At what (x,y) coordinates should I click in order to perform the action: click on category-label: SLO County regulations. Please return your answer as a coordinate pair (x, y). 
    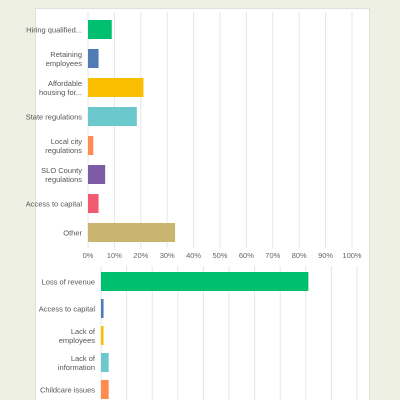
    Looking at the image, I should click on (61, 174).